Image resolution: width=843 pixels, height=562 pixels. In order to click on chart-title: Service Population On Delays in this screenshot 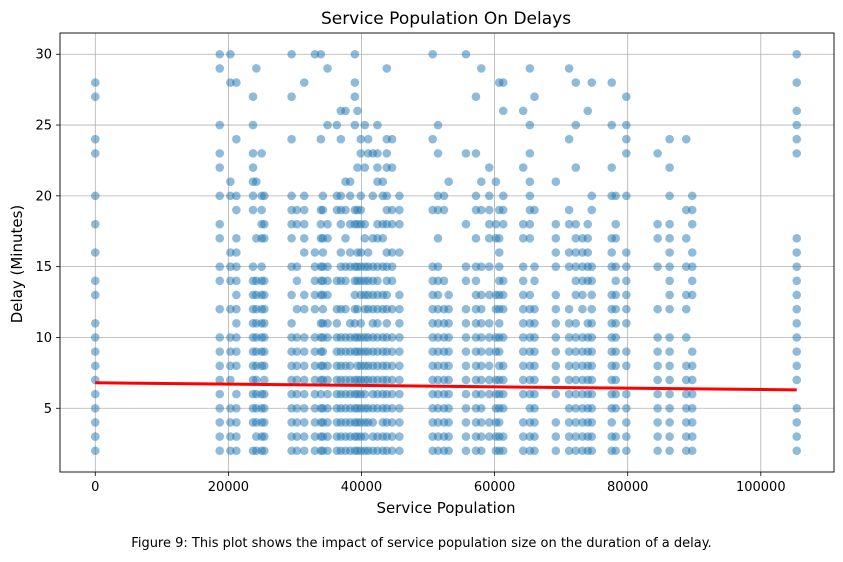, I will do `click(446, 19)`.